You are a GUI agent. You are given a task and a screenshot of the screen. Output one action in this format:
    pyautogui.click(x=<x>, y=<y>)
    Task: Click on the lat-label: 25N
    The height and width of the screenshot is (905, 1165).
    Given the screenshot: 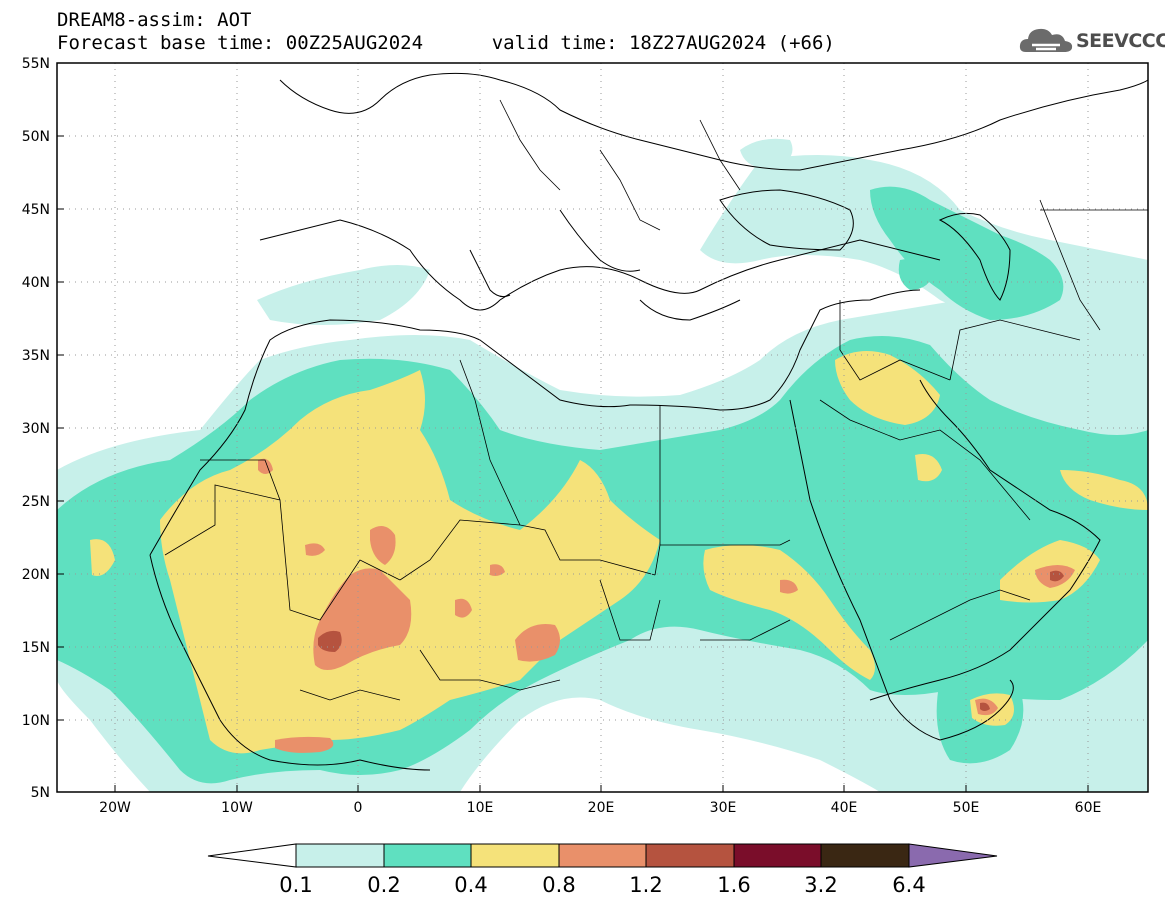 What is the action you would take?
    pyautogui.click(x=36, y=502)
    